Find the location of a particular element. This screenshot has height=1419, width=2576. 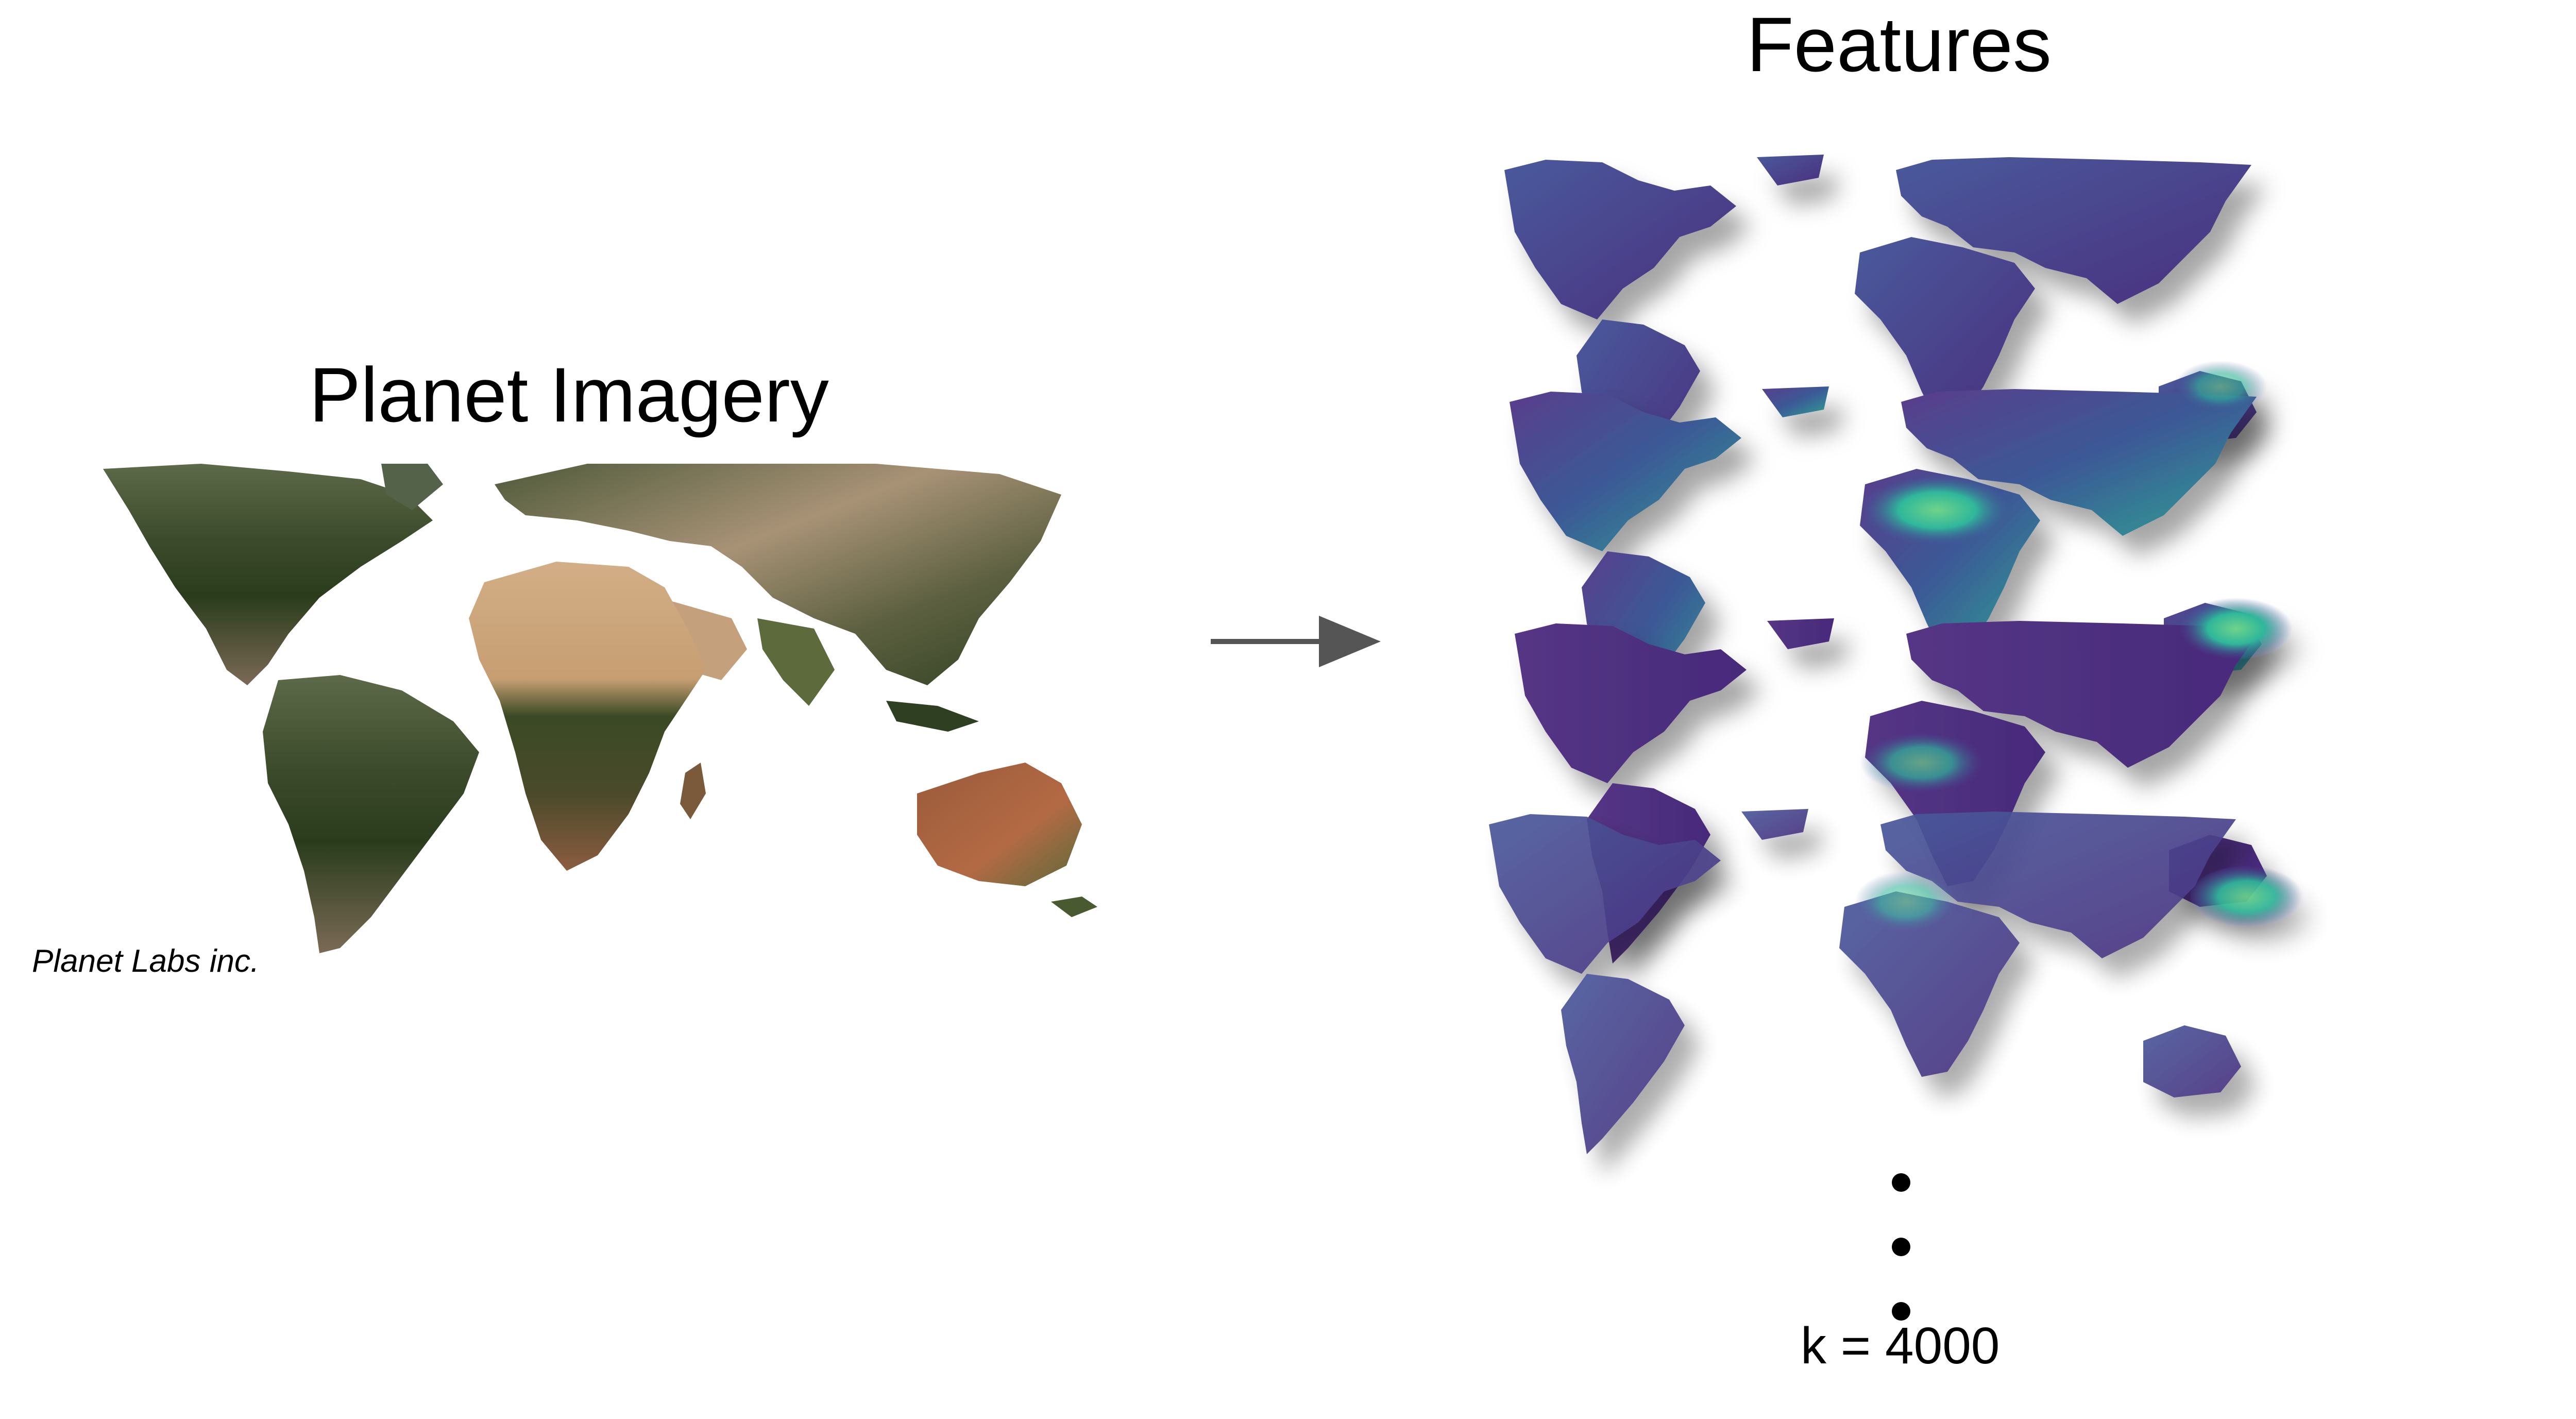

imagery-north-america is located at coordinates (268, 574).